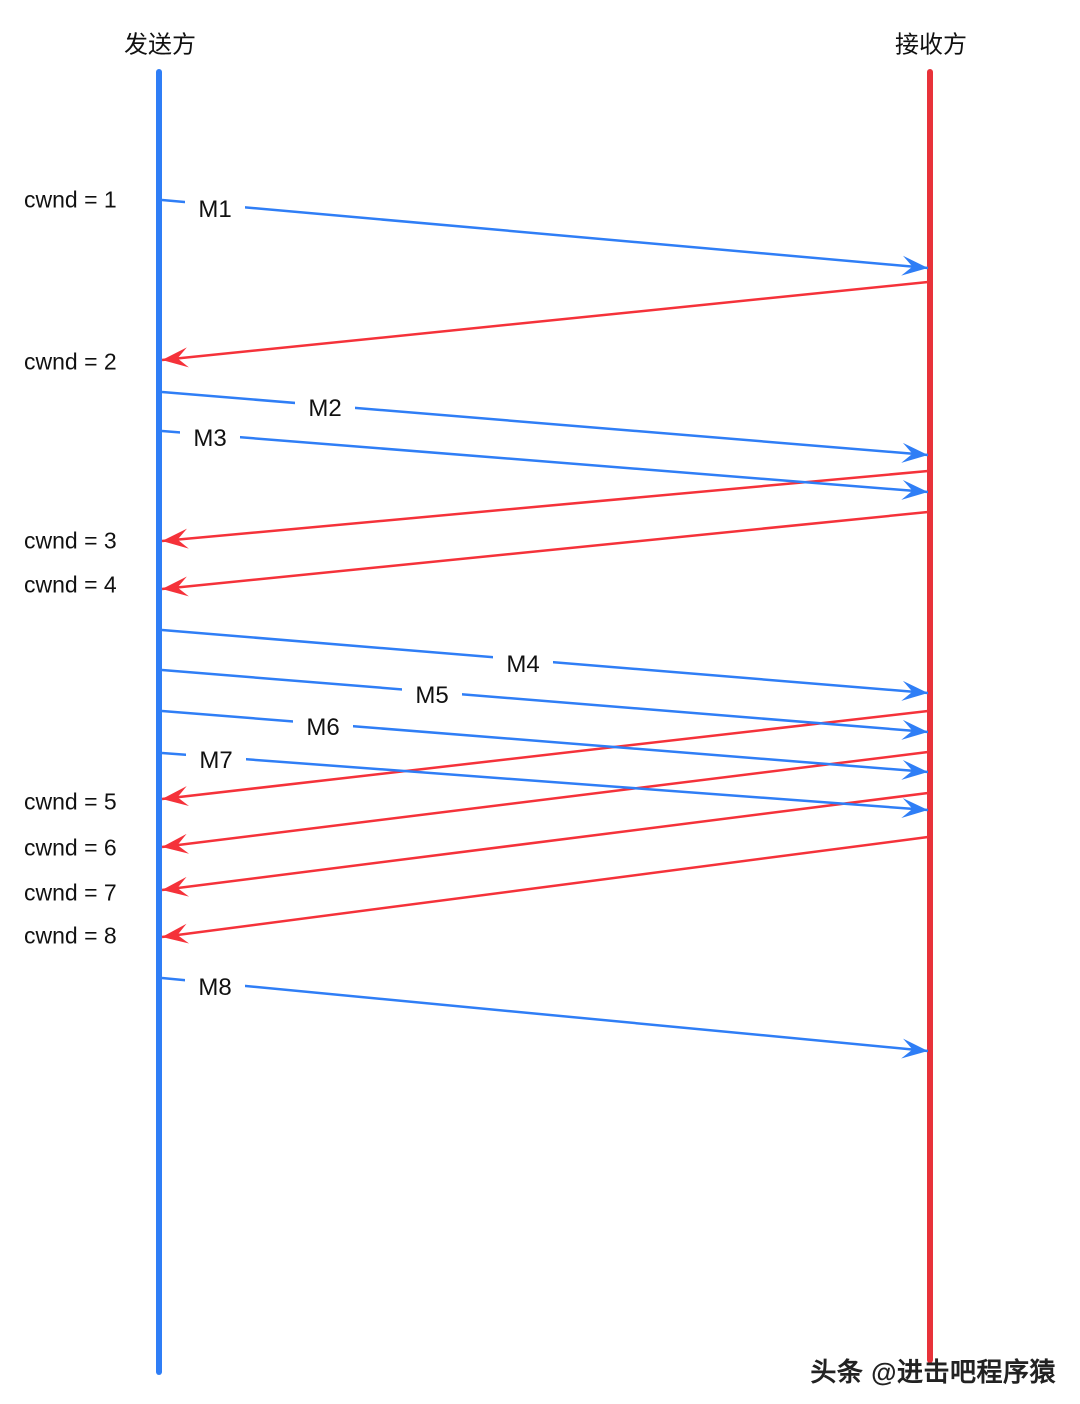 The image size is (1080, 1404). Describe the element at coordinates (914, 1048) in the screenshot. I see `message-arrow-M8-arrowhead` at that location.